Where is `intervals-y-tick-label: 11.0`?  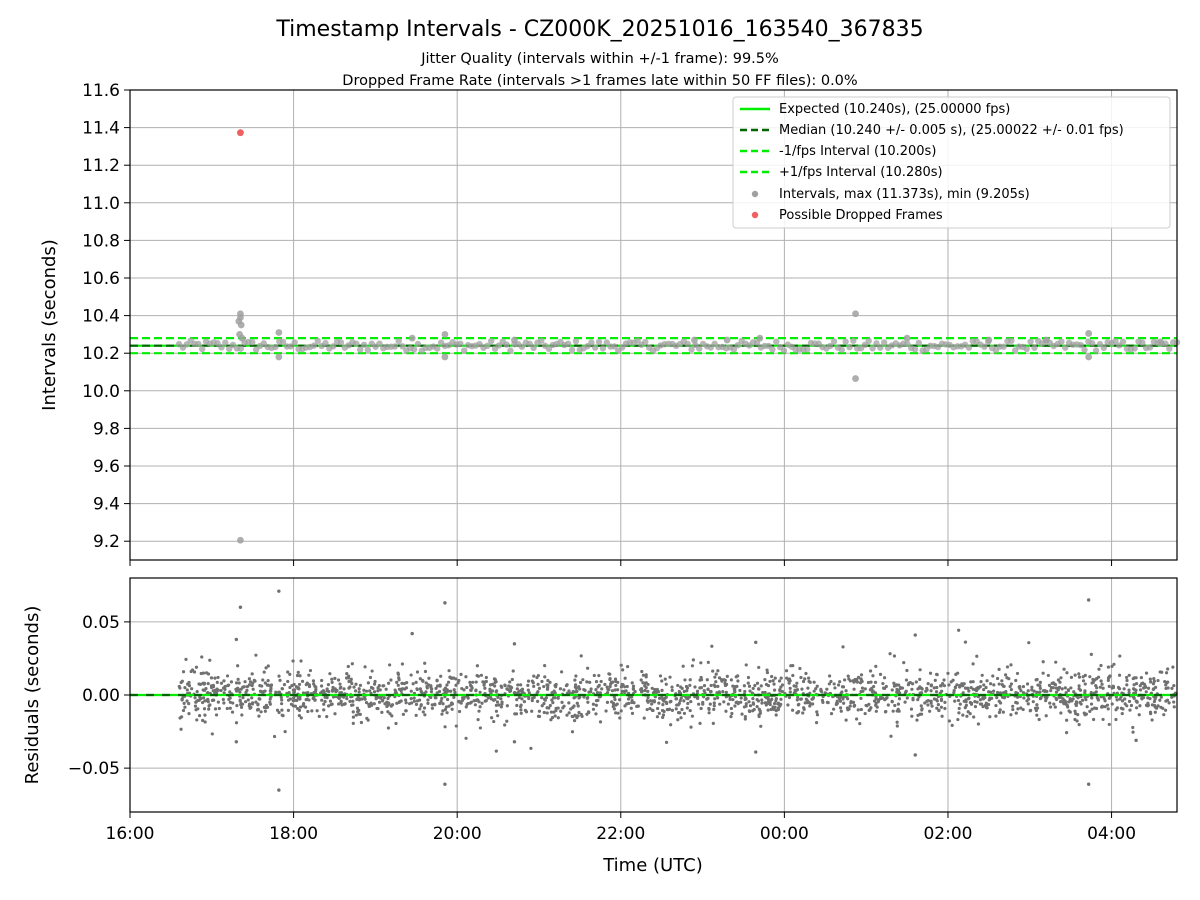 intervals-y-tick-label: 11.0 is located at coordinates (101, 204).